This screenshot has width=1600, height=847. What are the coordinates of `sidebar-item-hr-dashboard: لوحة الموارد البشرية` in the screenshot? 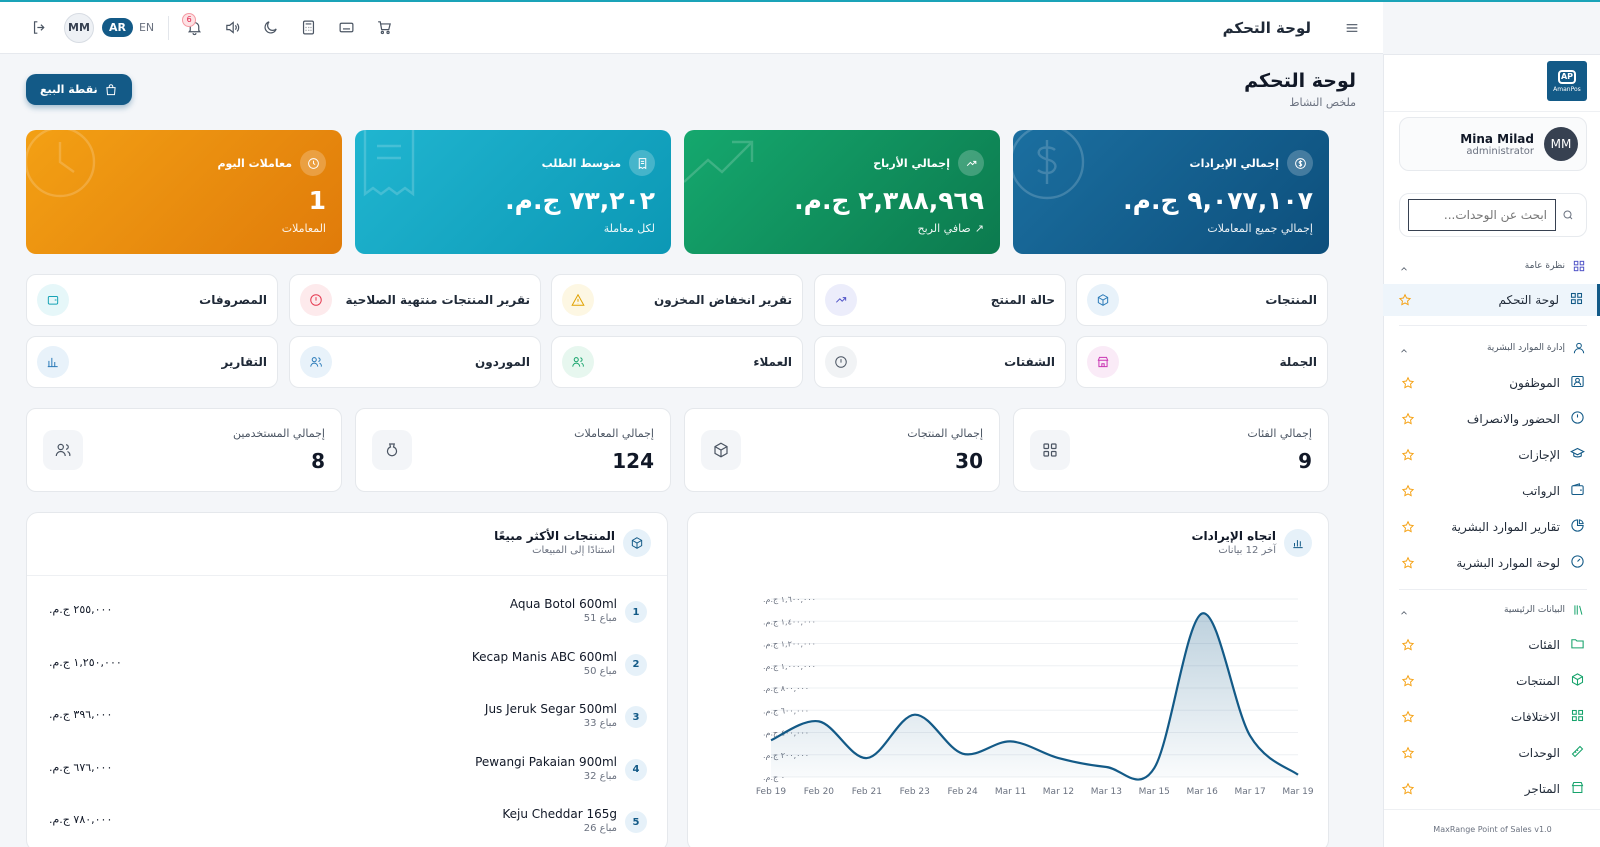 It's located at (1493, 563).